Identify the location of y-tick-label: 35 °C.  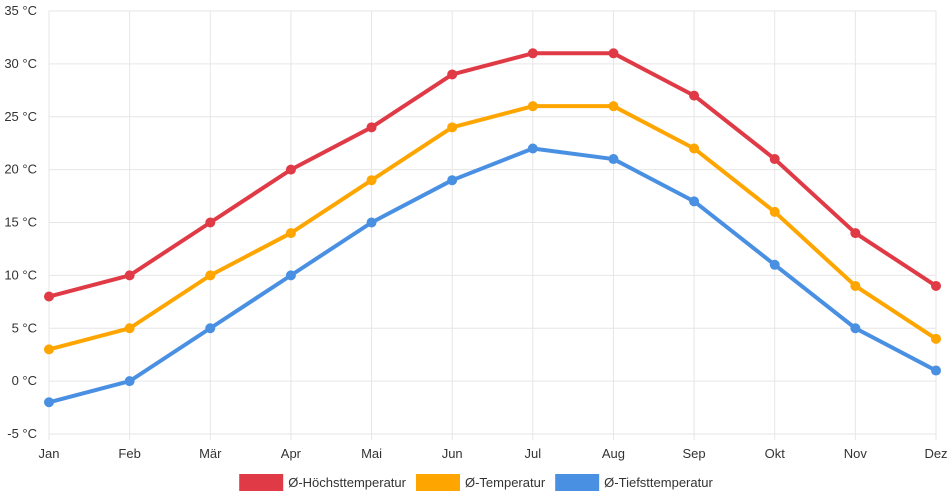
(20, 10).